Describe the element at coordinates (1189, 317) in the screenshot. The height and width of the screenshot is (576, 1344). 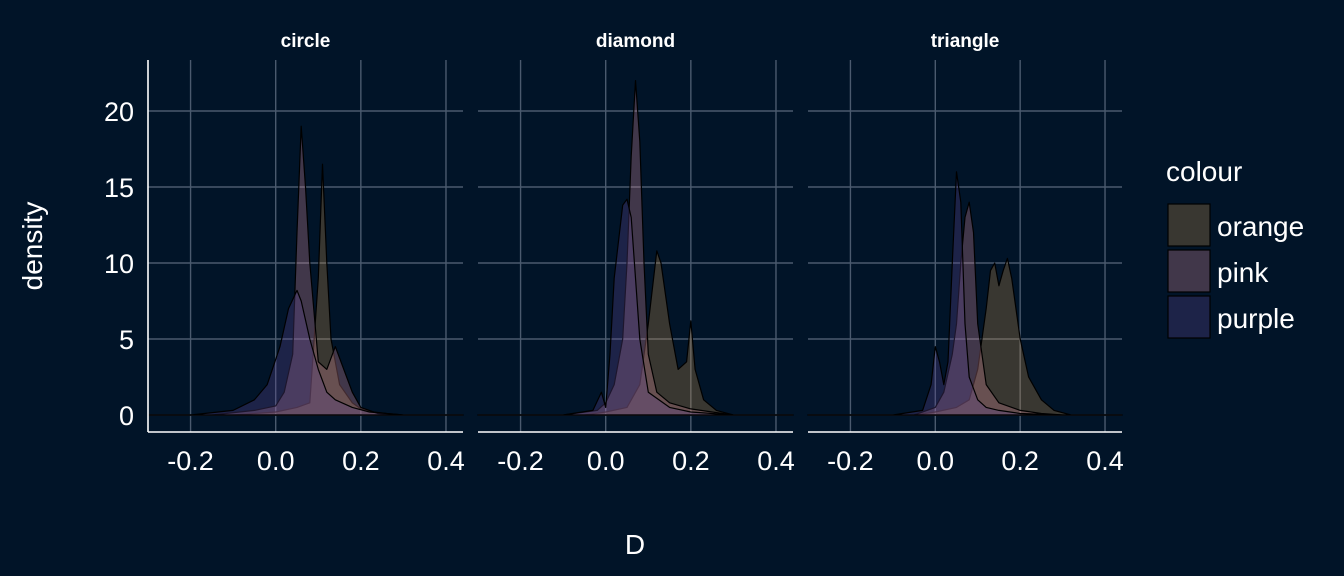
I see `legend-swatch-purple` at that location.